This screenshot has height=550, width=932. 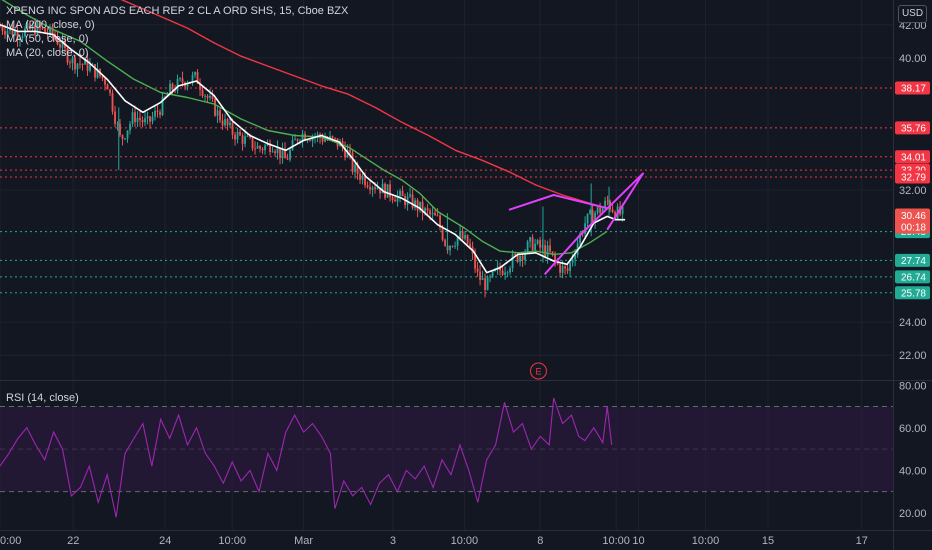 What do you see at coordinates (862, 541) in the screenshot?
I see `time-tick-label: 17` at bounding box center [862, 541].